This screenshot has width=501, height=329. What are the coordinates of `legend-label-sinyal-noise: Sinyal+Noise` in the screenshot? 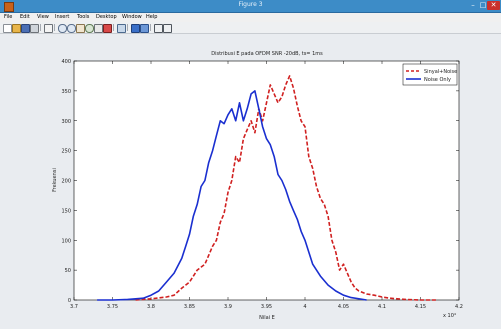 It's located at (440, 72).